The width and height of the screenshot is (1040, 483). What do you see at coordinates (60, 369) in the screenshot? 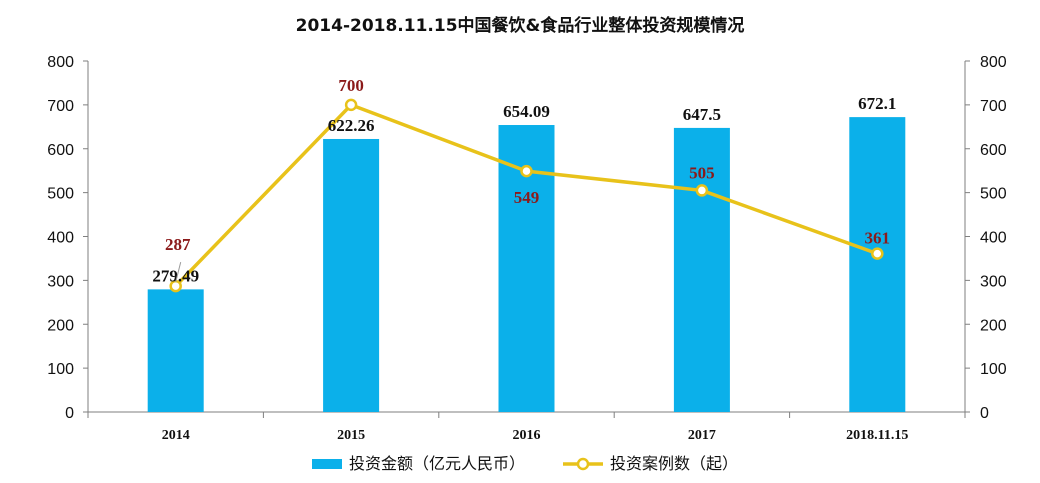
I see `y-tick-label-left: 100` at bounding box center [60, 369].